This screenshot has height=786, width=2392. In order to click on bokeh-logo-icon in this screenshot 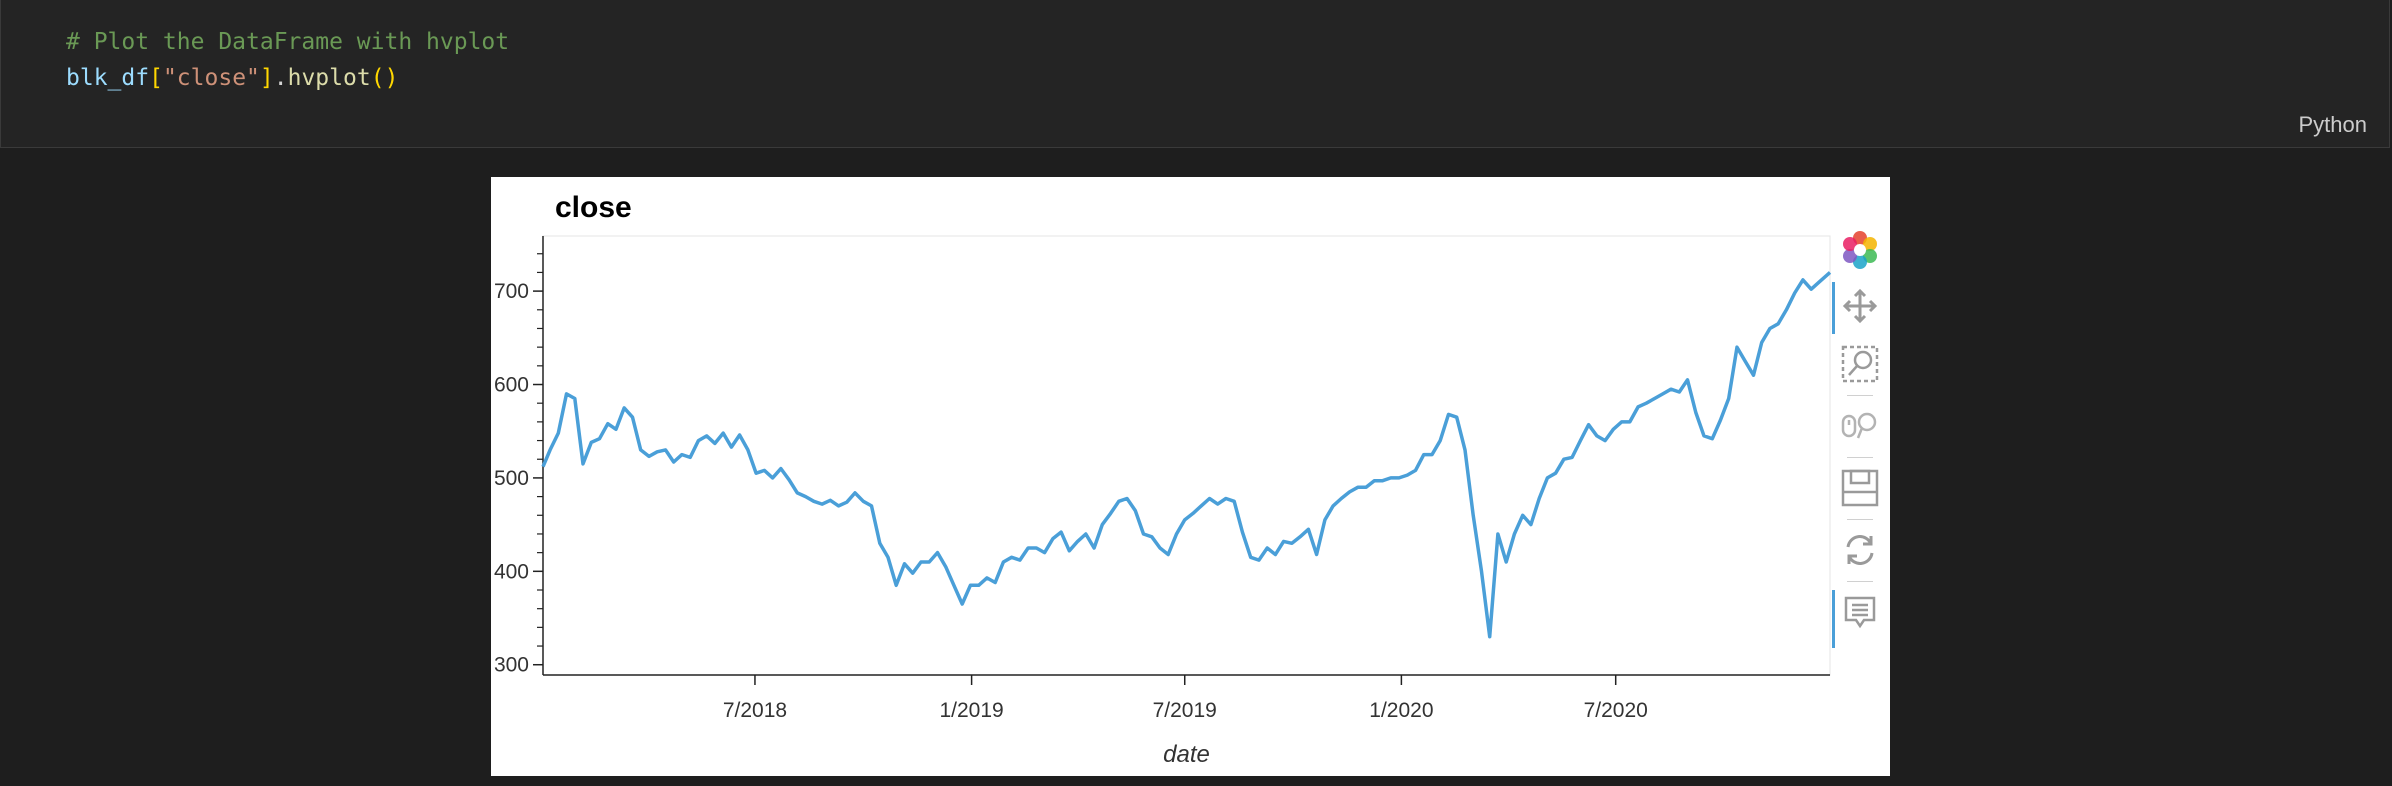, I will do `click(1860, 250)`.